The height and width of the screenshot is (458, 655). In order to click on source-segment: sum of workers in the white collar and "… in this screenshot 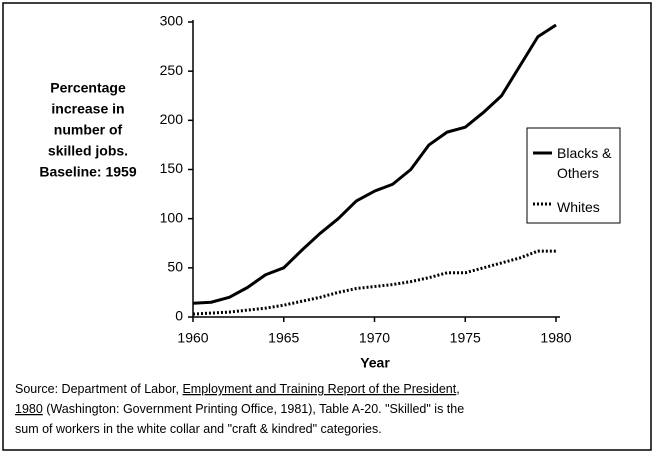, I will do `click(198, 429)`.